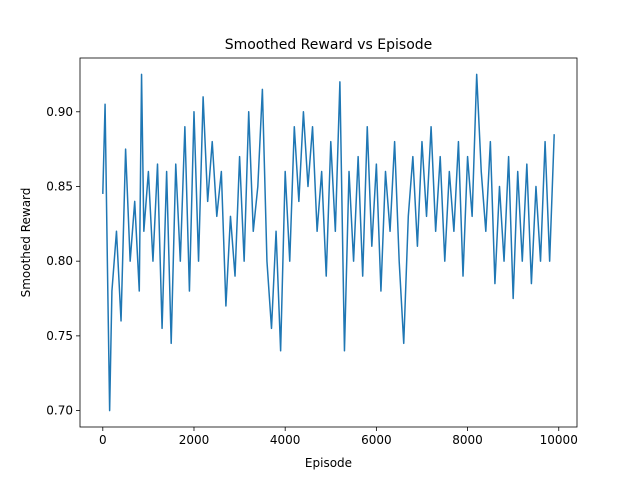 The height and width of the screenshot is (480, 641). Describe the element at coordinates (467, 440) in the screenshot. I see `x-tick-label: 8000` at that location.